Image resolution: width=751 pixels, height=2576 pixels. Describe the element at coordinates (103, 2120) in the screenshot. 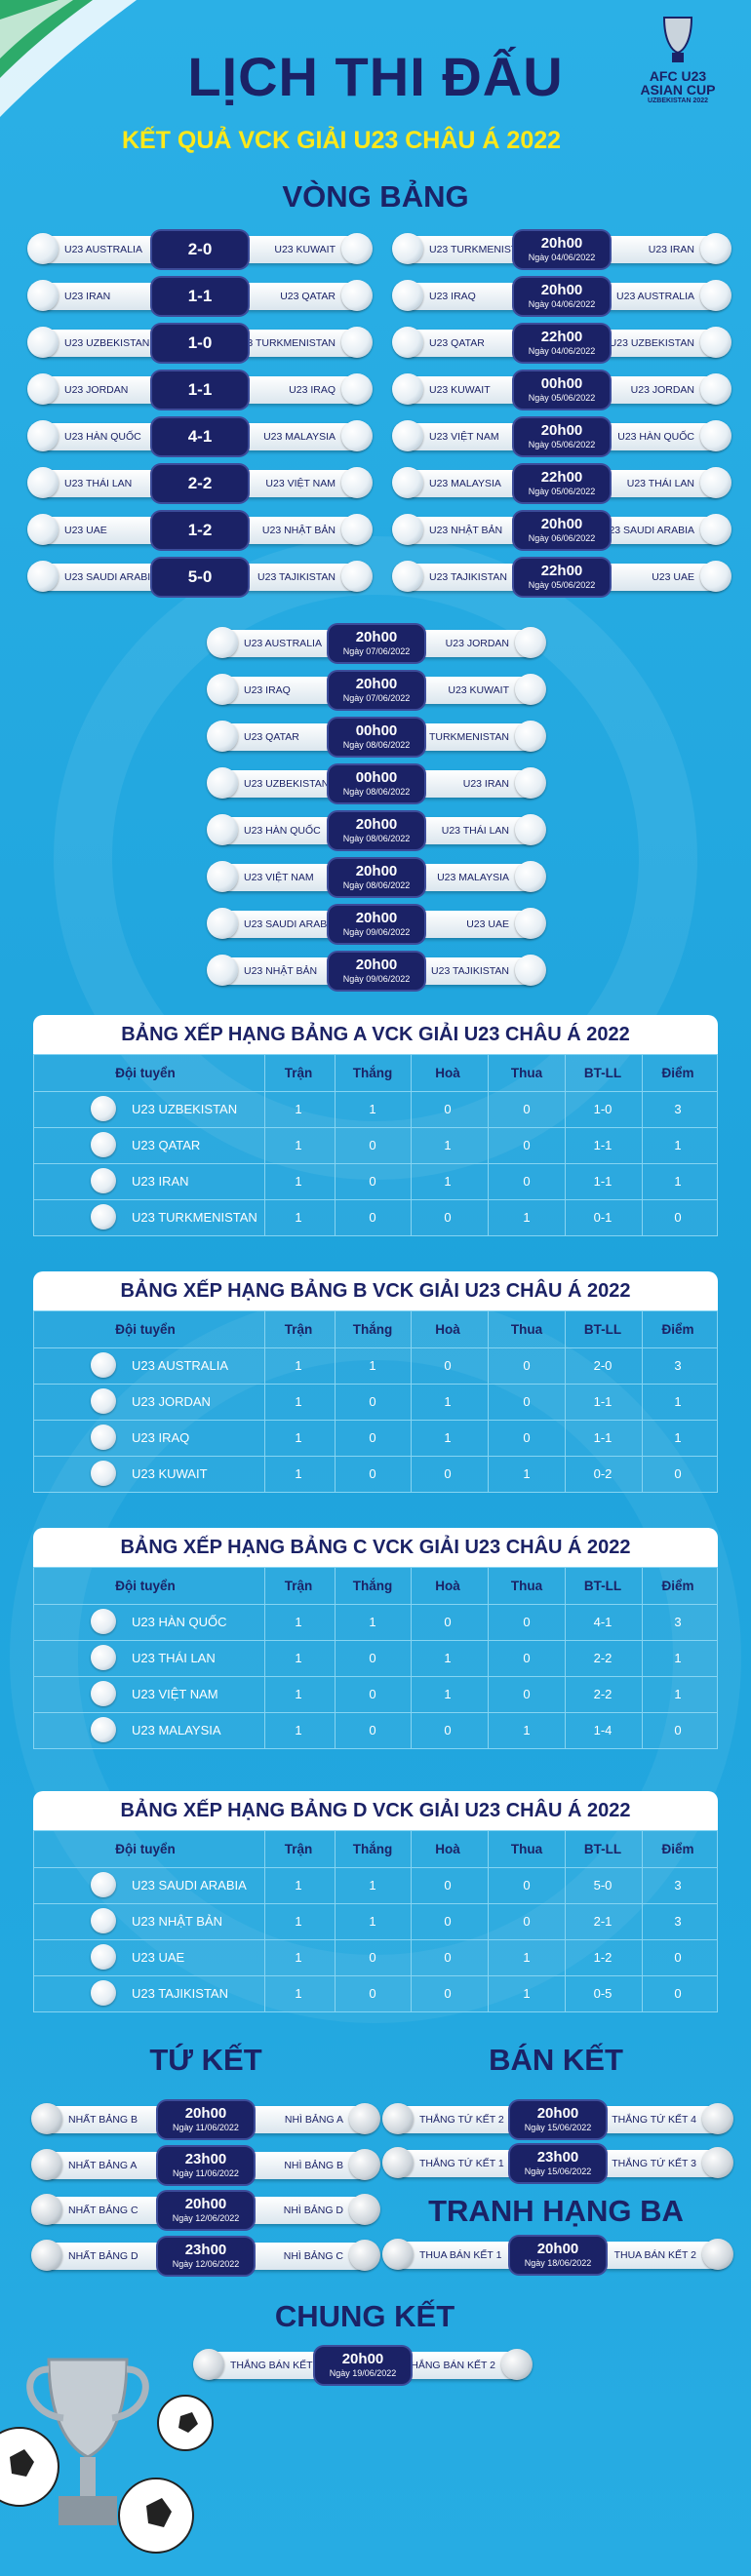

I see `home-team: NHẤT BẢNG B` at that location.